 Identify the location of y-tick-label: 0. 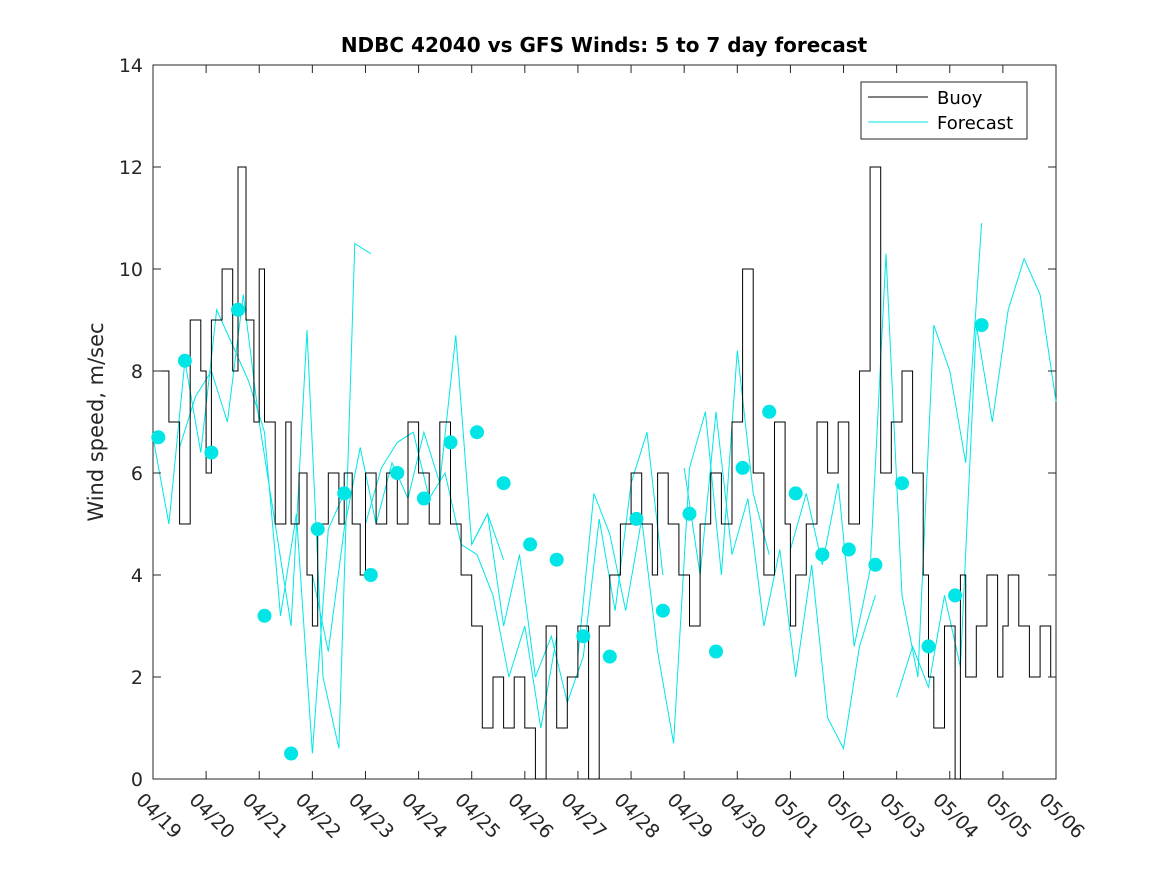
(137, 780).